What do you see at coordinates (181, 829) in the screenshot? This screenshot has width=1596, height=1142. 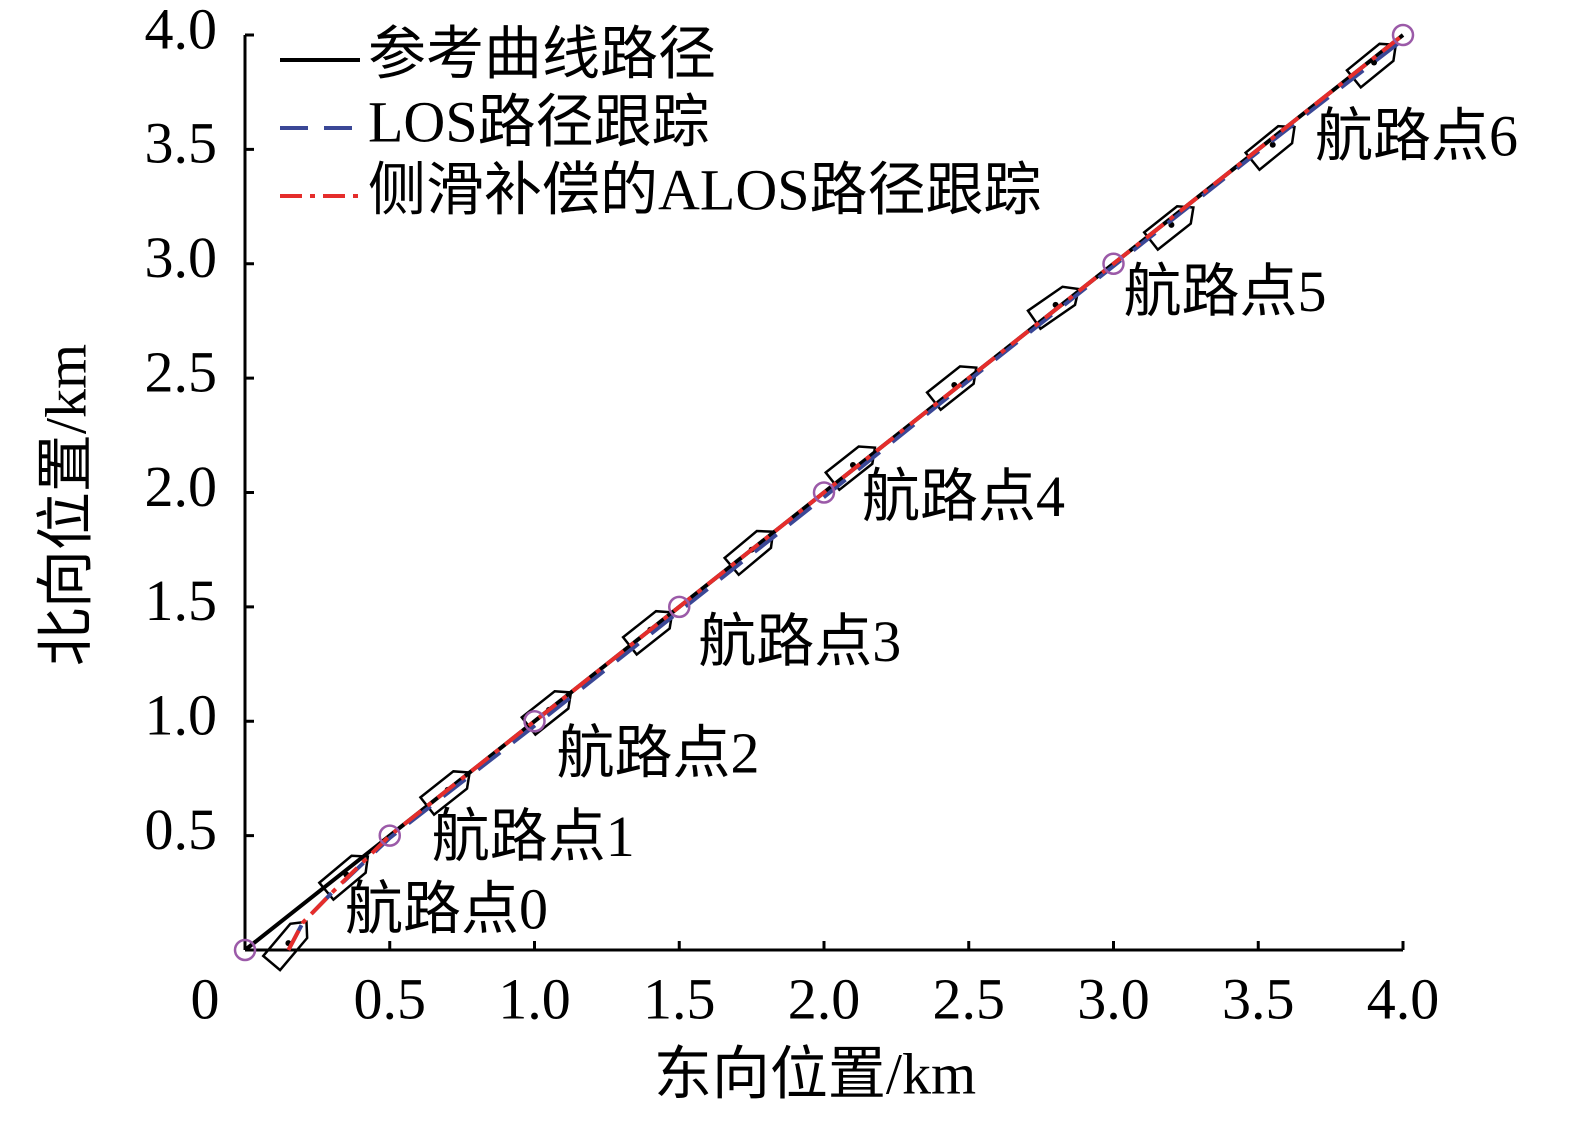 I see `y-tick-label: 0.5` at bounding box center [181, 829].